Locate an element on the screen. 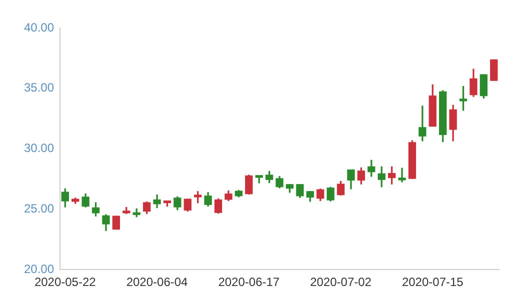  y-tick-label: 25.00 is located at coordinates (39, 209).